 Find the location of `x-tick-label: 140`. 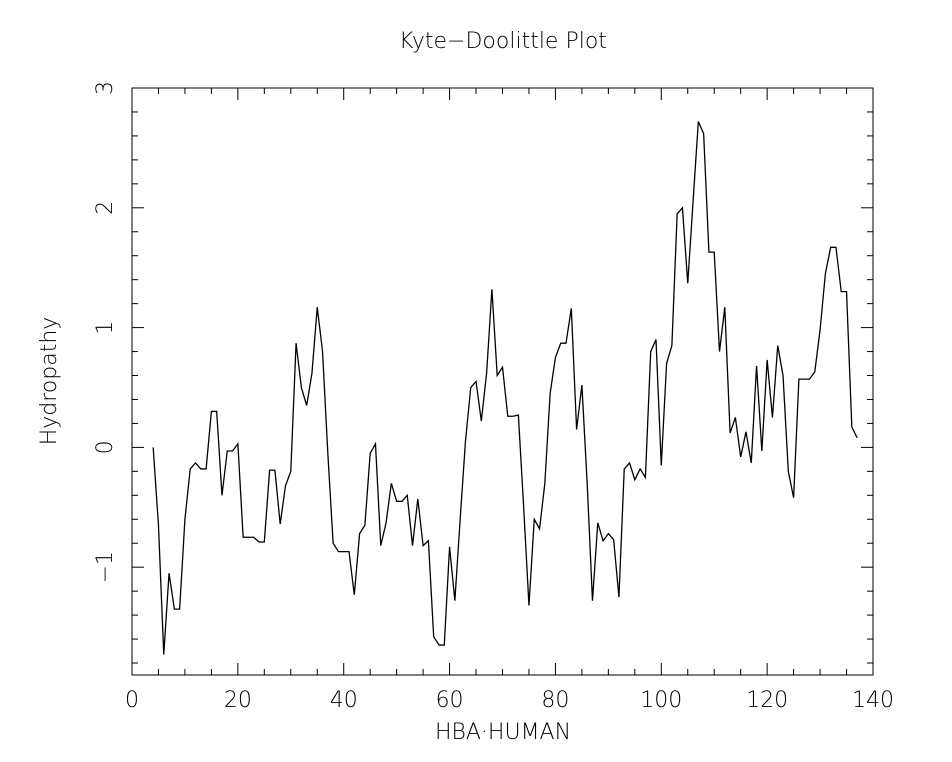

x-tick-label: 140 is located at coordinates (873, 700).